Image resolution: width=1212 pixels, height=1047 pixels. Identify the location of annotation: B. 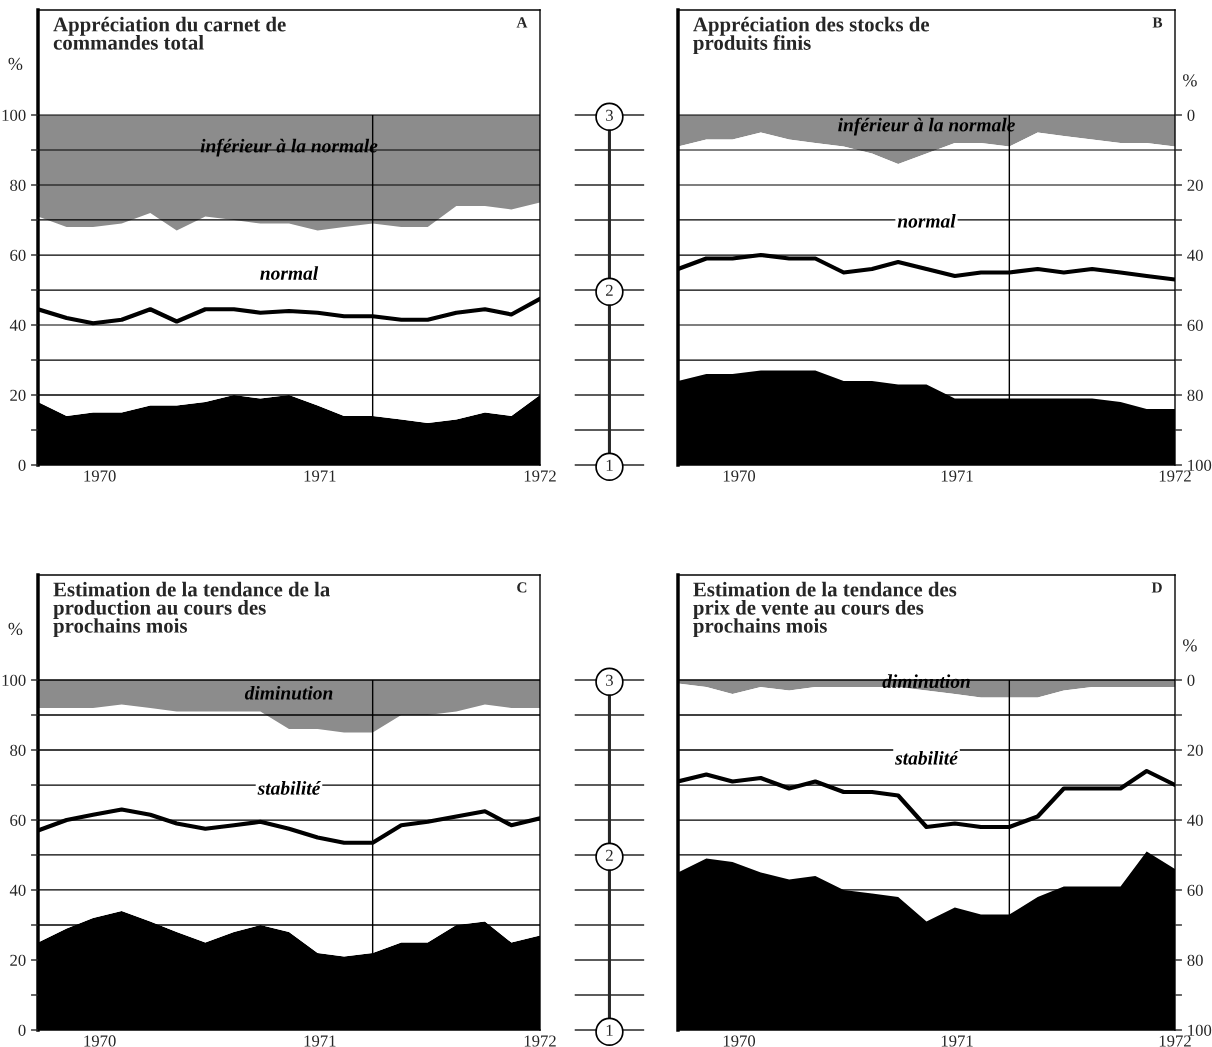
(1157, 22).